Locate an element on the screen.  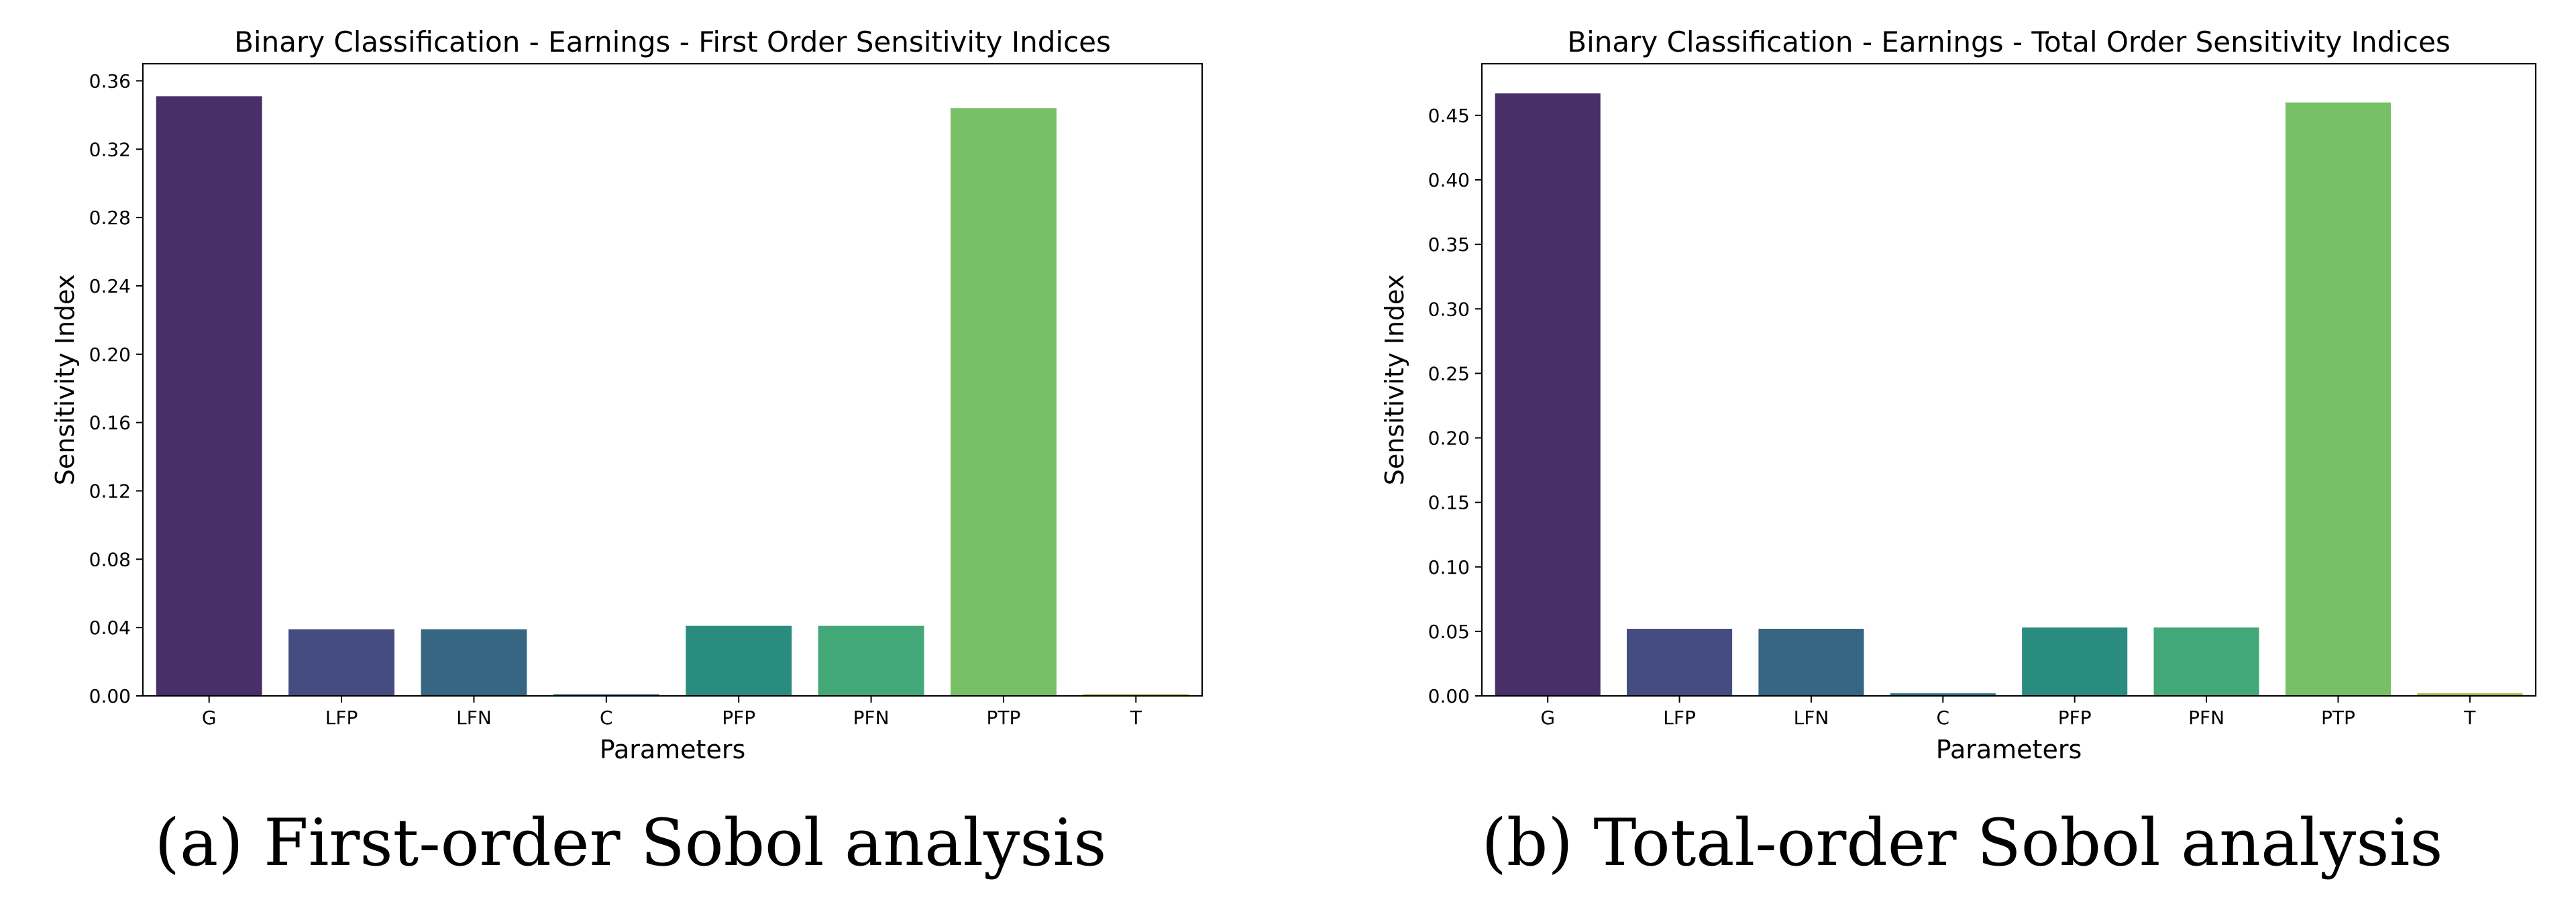
y-tick-label: 0.40 is located at coordinates (1449, 180).